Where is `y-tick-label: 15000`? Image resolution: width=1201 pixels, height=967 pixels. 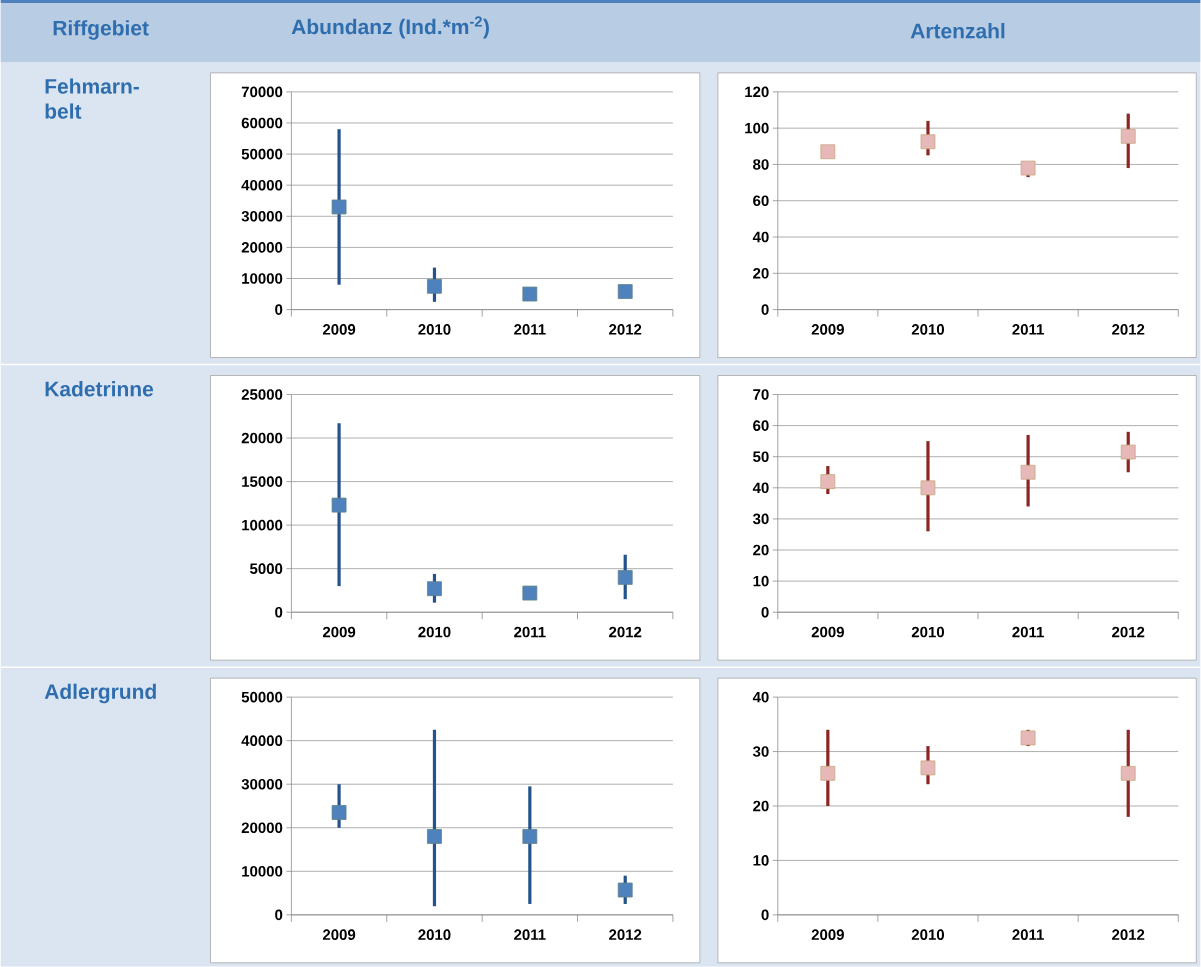
y-tick-label: 15000 is located at coordinates (262, 481).